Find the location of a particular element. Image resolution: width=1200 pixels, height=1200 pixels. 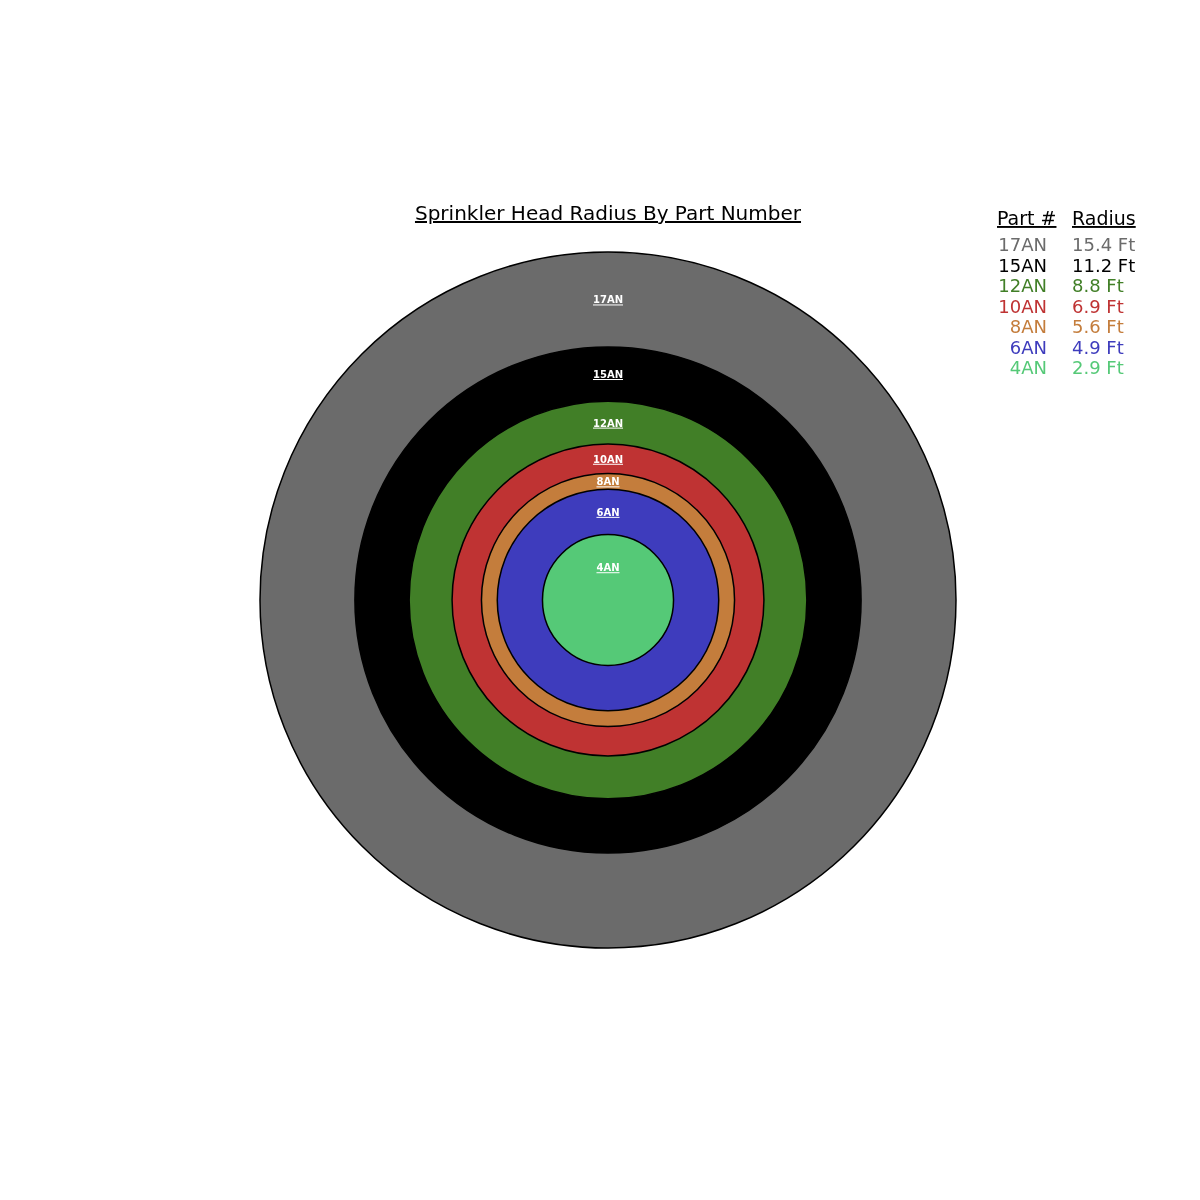

data-label: 15.4 Ft is located at coordinates (1104, 244).